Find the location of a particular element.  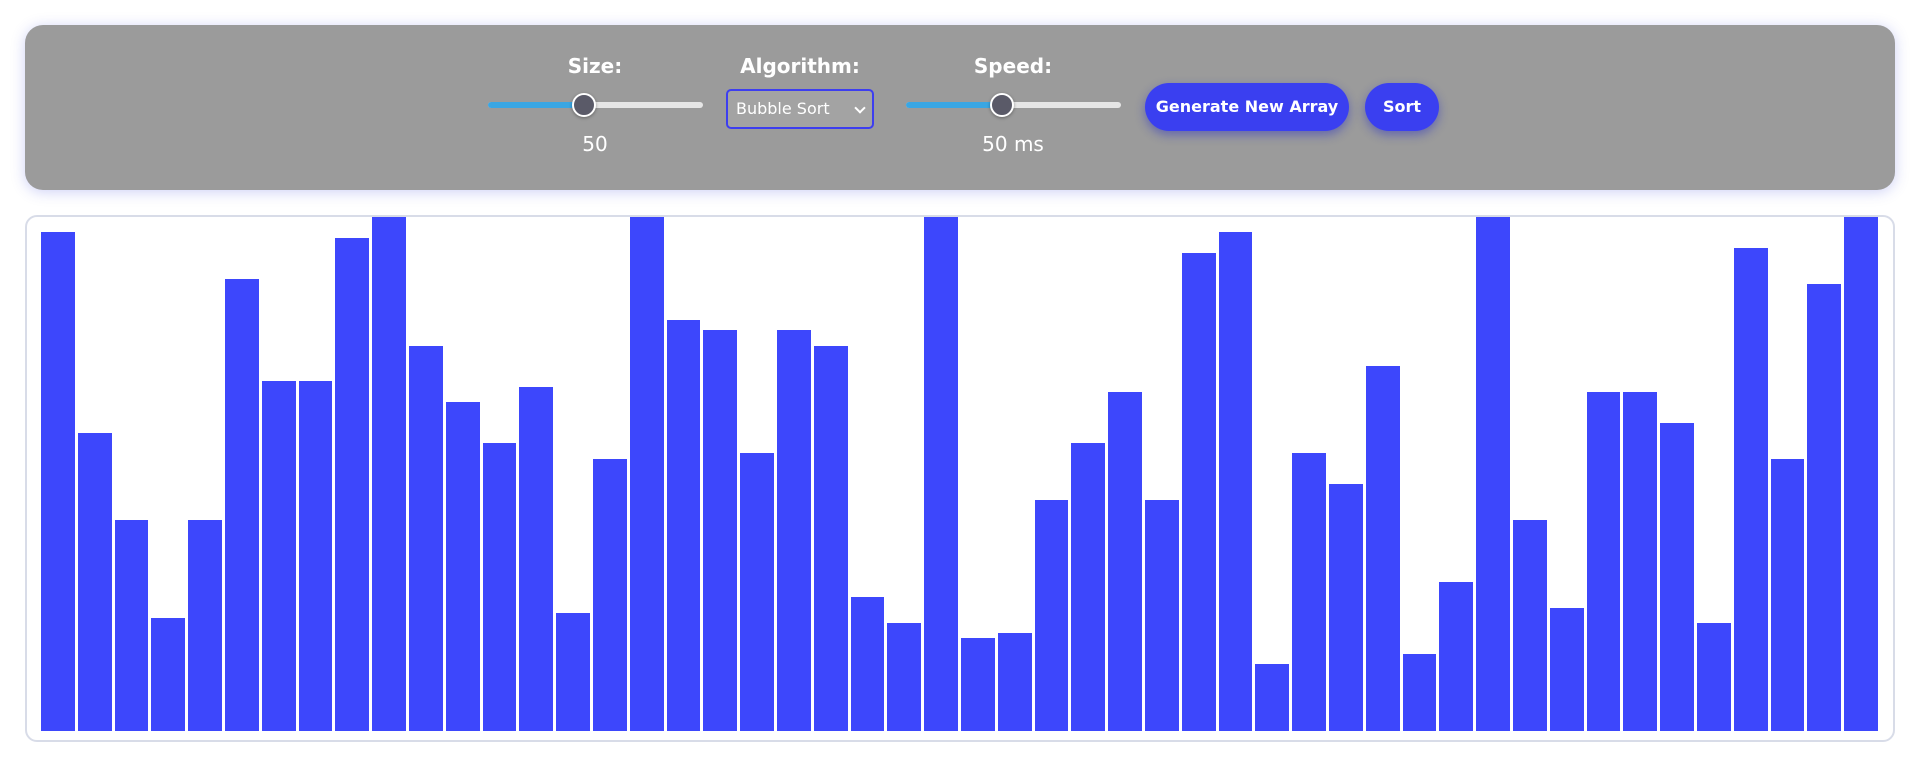

size-slider-fill is located at coordinates (536, 105).